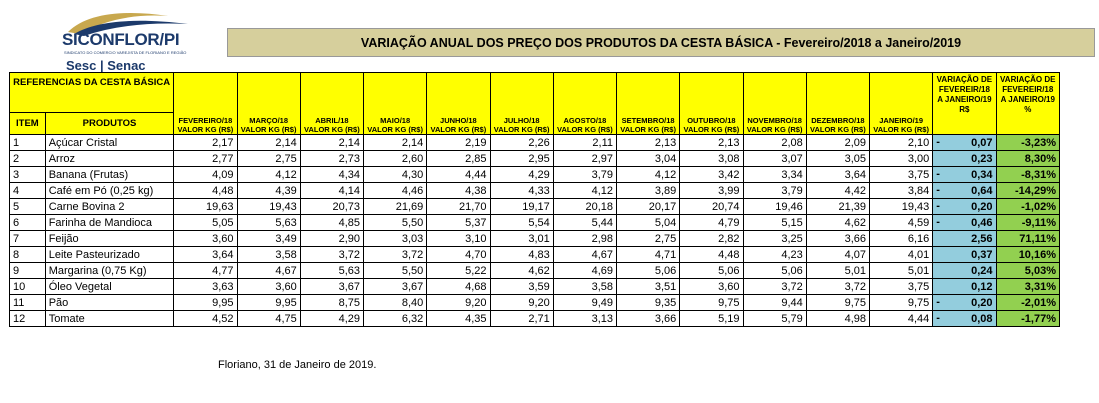 The image size is (1099, 403). Describe the element at coordinates (521, 238) in the screenshot. I see `price-cell: 3,01` at that location.